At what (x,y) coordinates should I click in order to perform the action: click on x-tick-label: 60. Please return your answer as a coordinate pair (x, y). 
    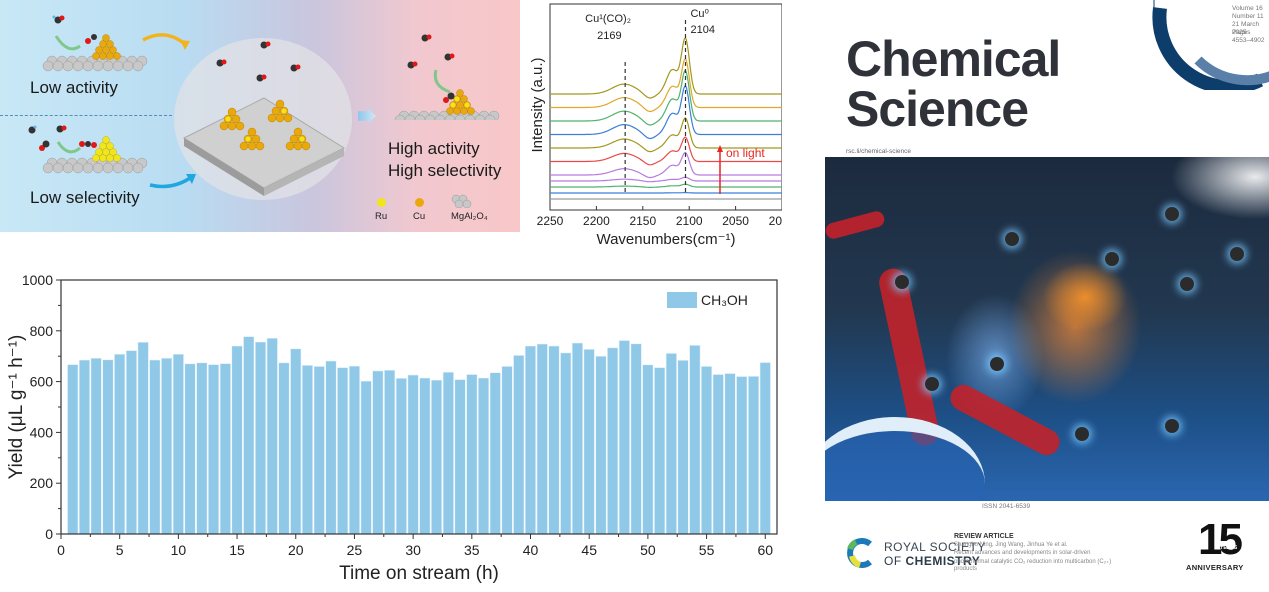
    Looking at the image, I should click on (765, 550).